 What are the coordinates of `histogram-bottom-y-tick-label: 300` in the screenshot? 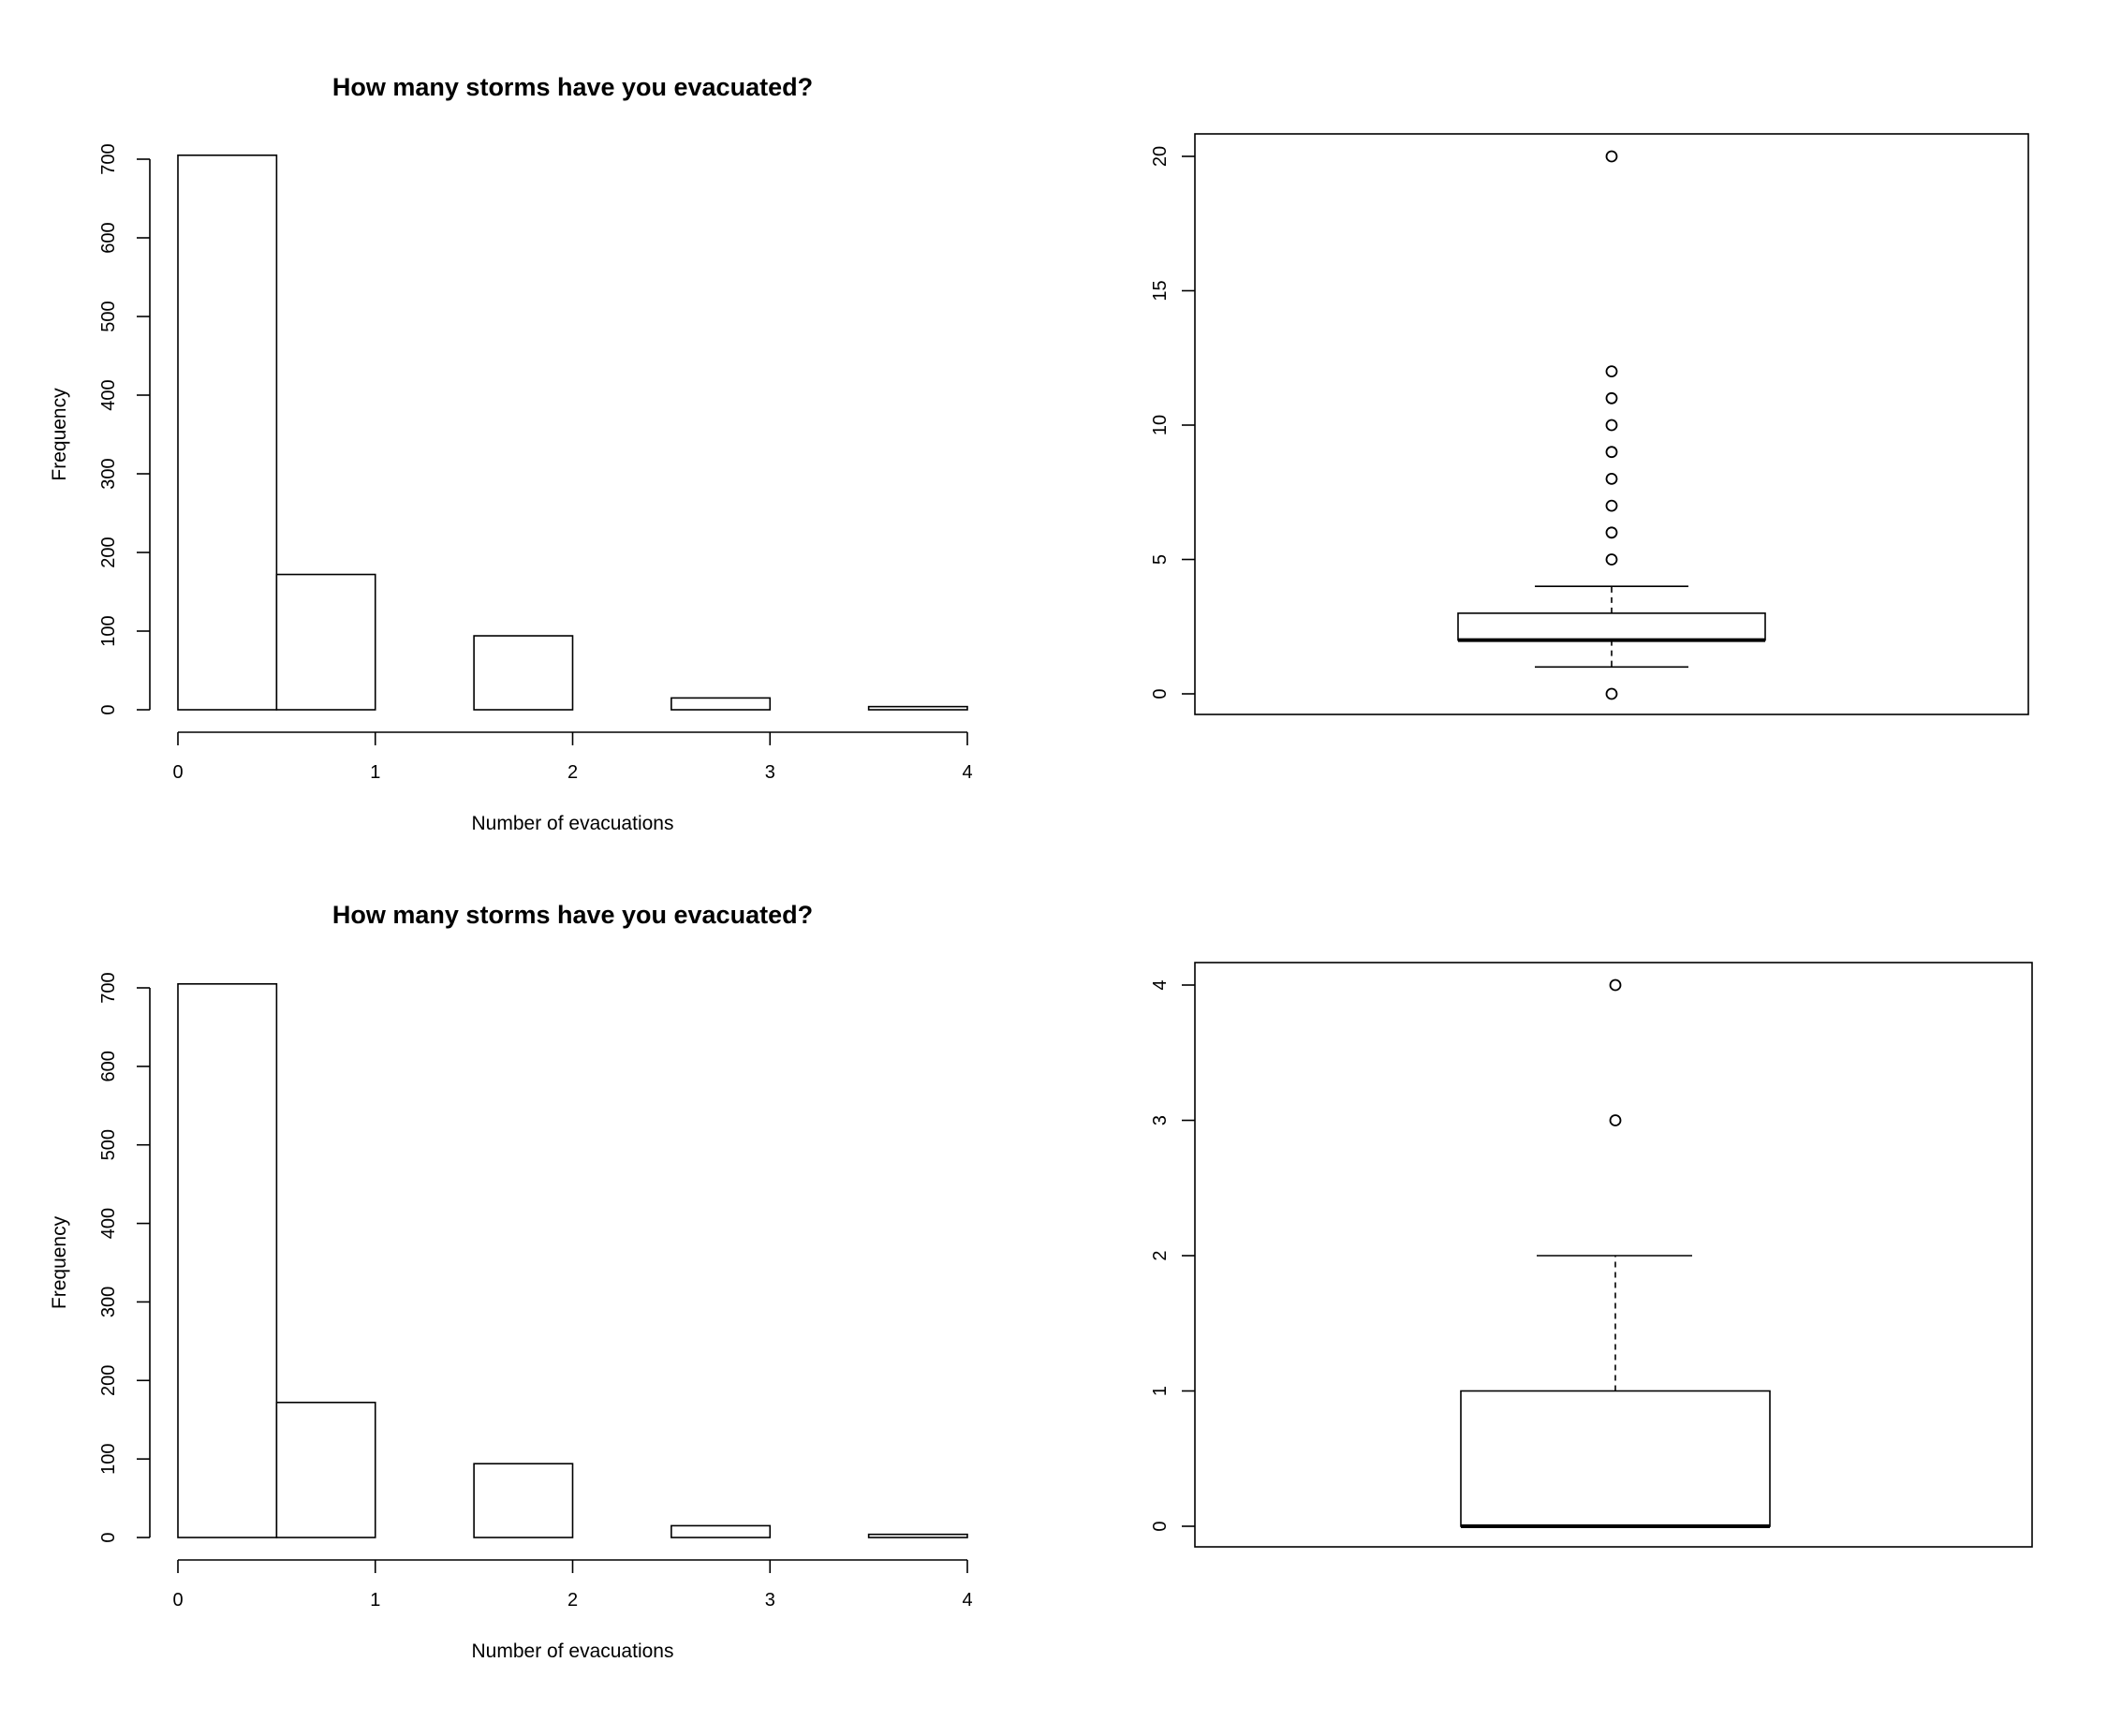 It's located at (108, 1302).